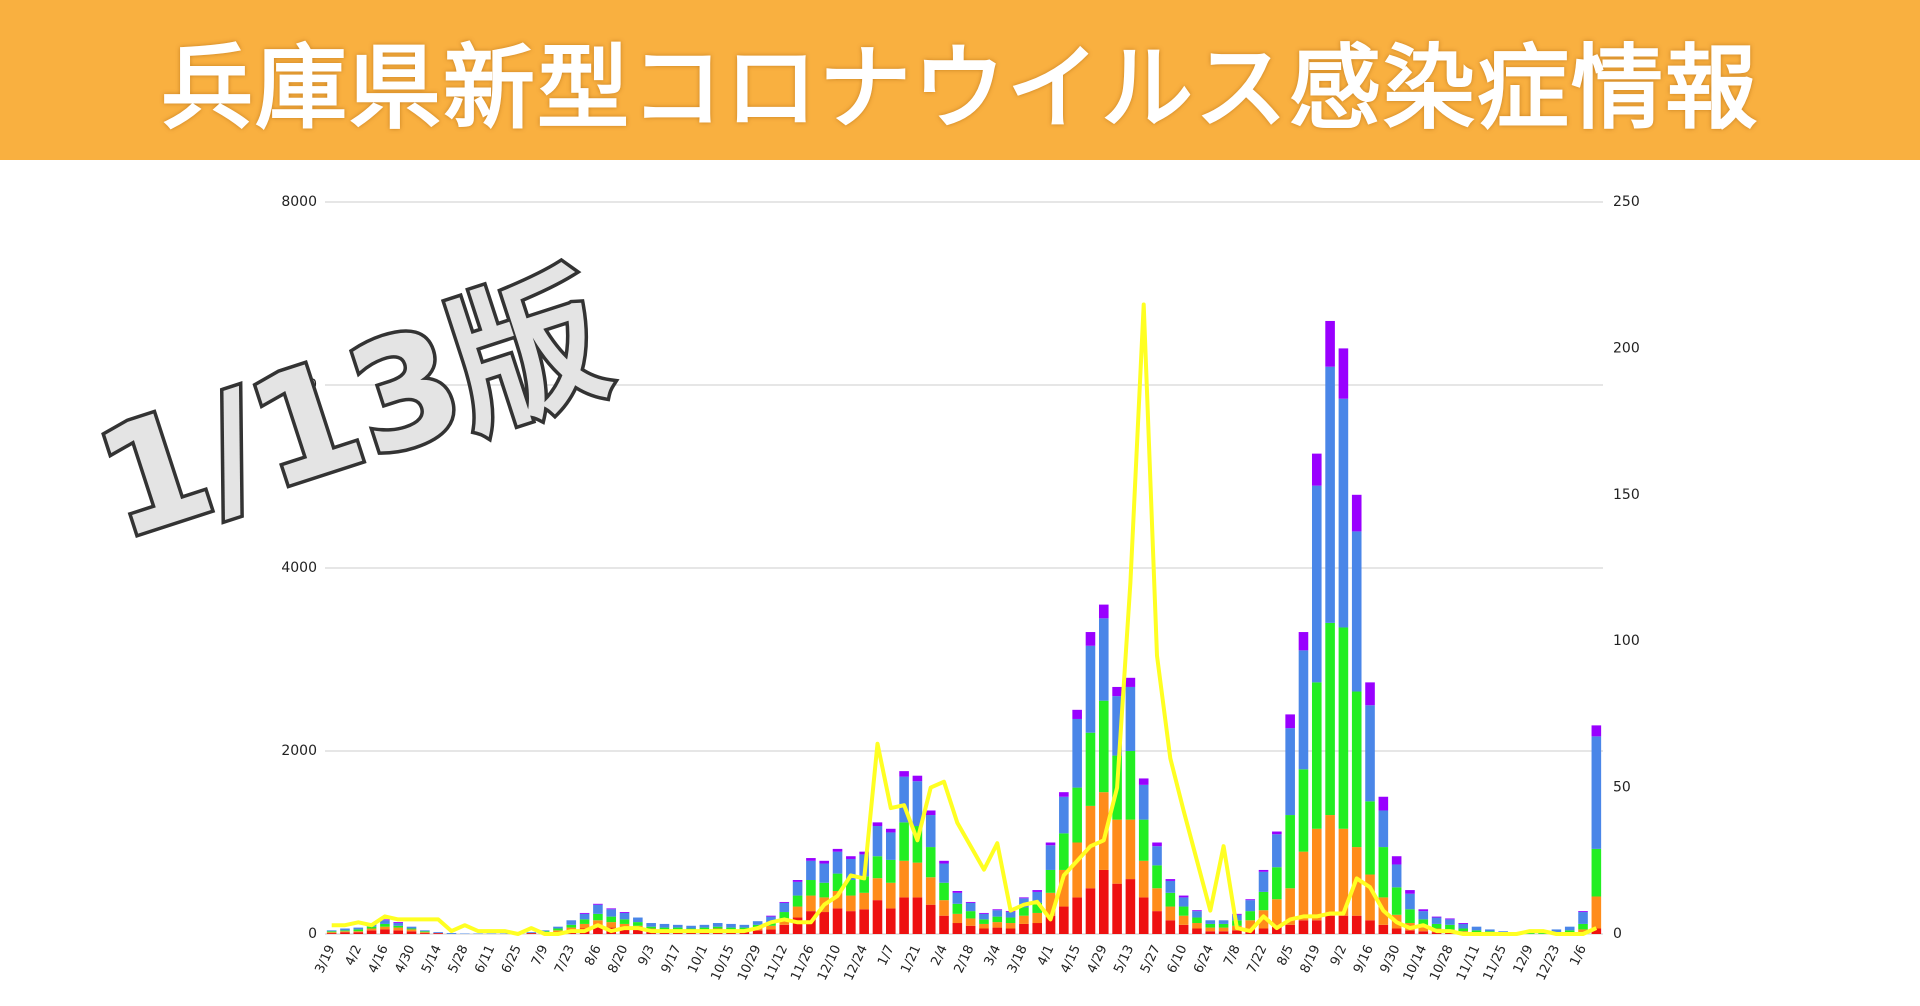 The image size is (1920, 1006). I want to click on y-tick-label: 4000, so click(299, 568).